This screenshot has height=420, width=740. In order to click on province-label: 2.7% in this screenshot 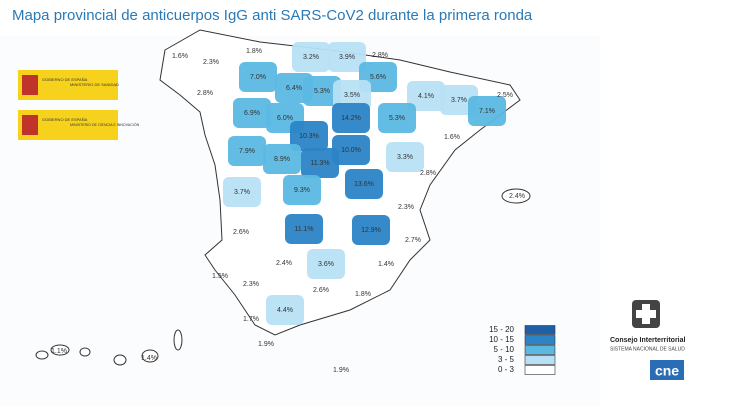, I will do `click(413, 240)`.